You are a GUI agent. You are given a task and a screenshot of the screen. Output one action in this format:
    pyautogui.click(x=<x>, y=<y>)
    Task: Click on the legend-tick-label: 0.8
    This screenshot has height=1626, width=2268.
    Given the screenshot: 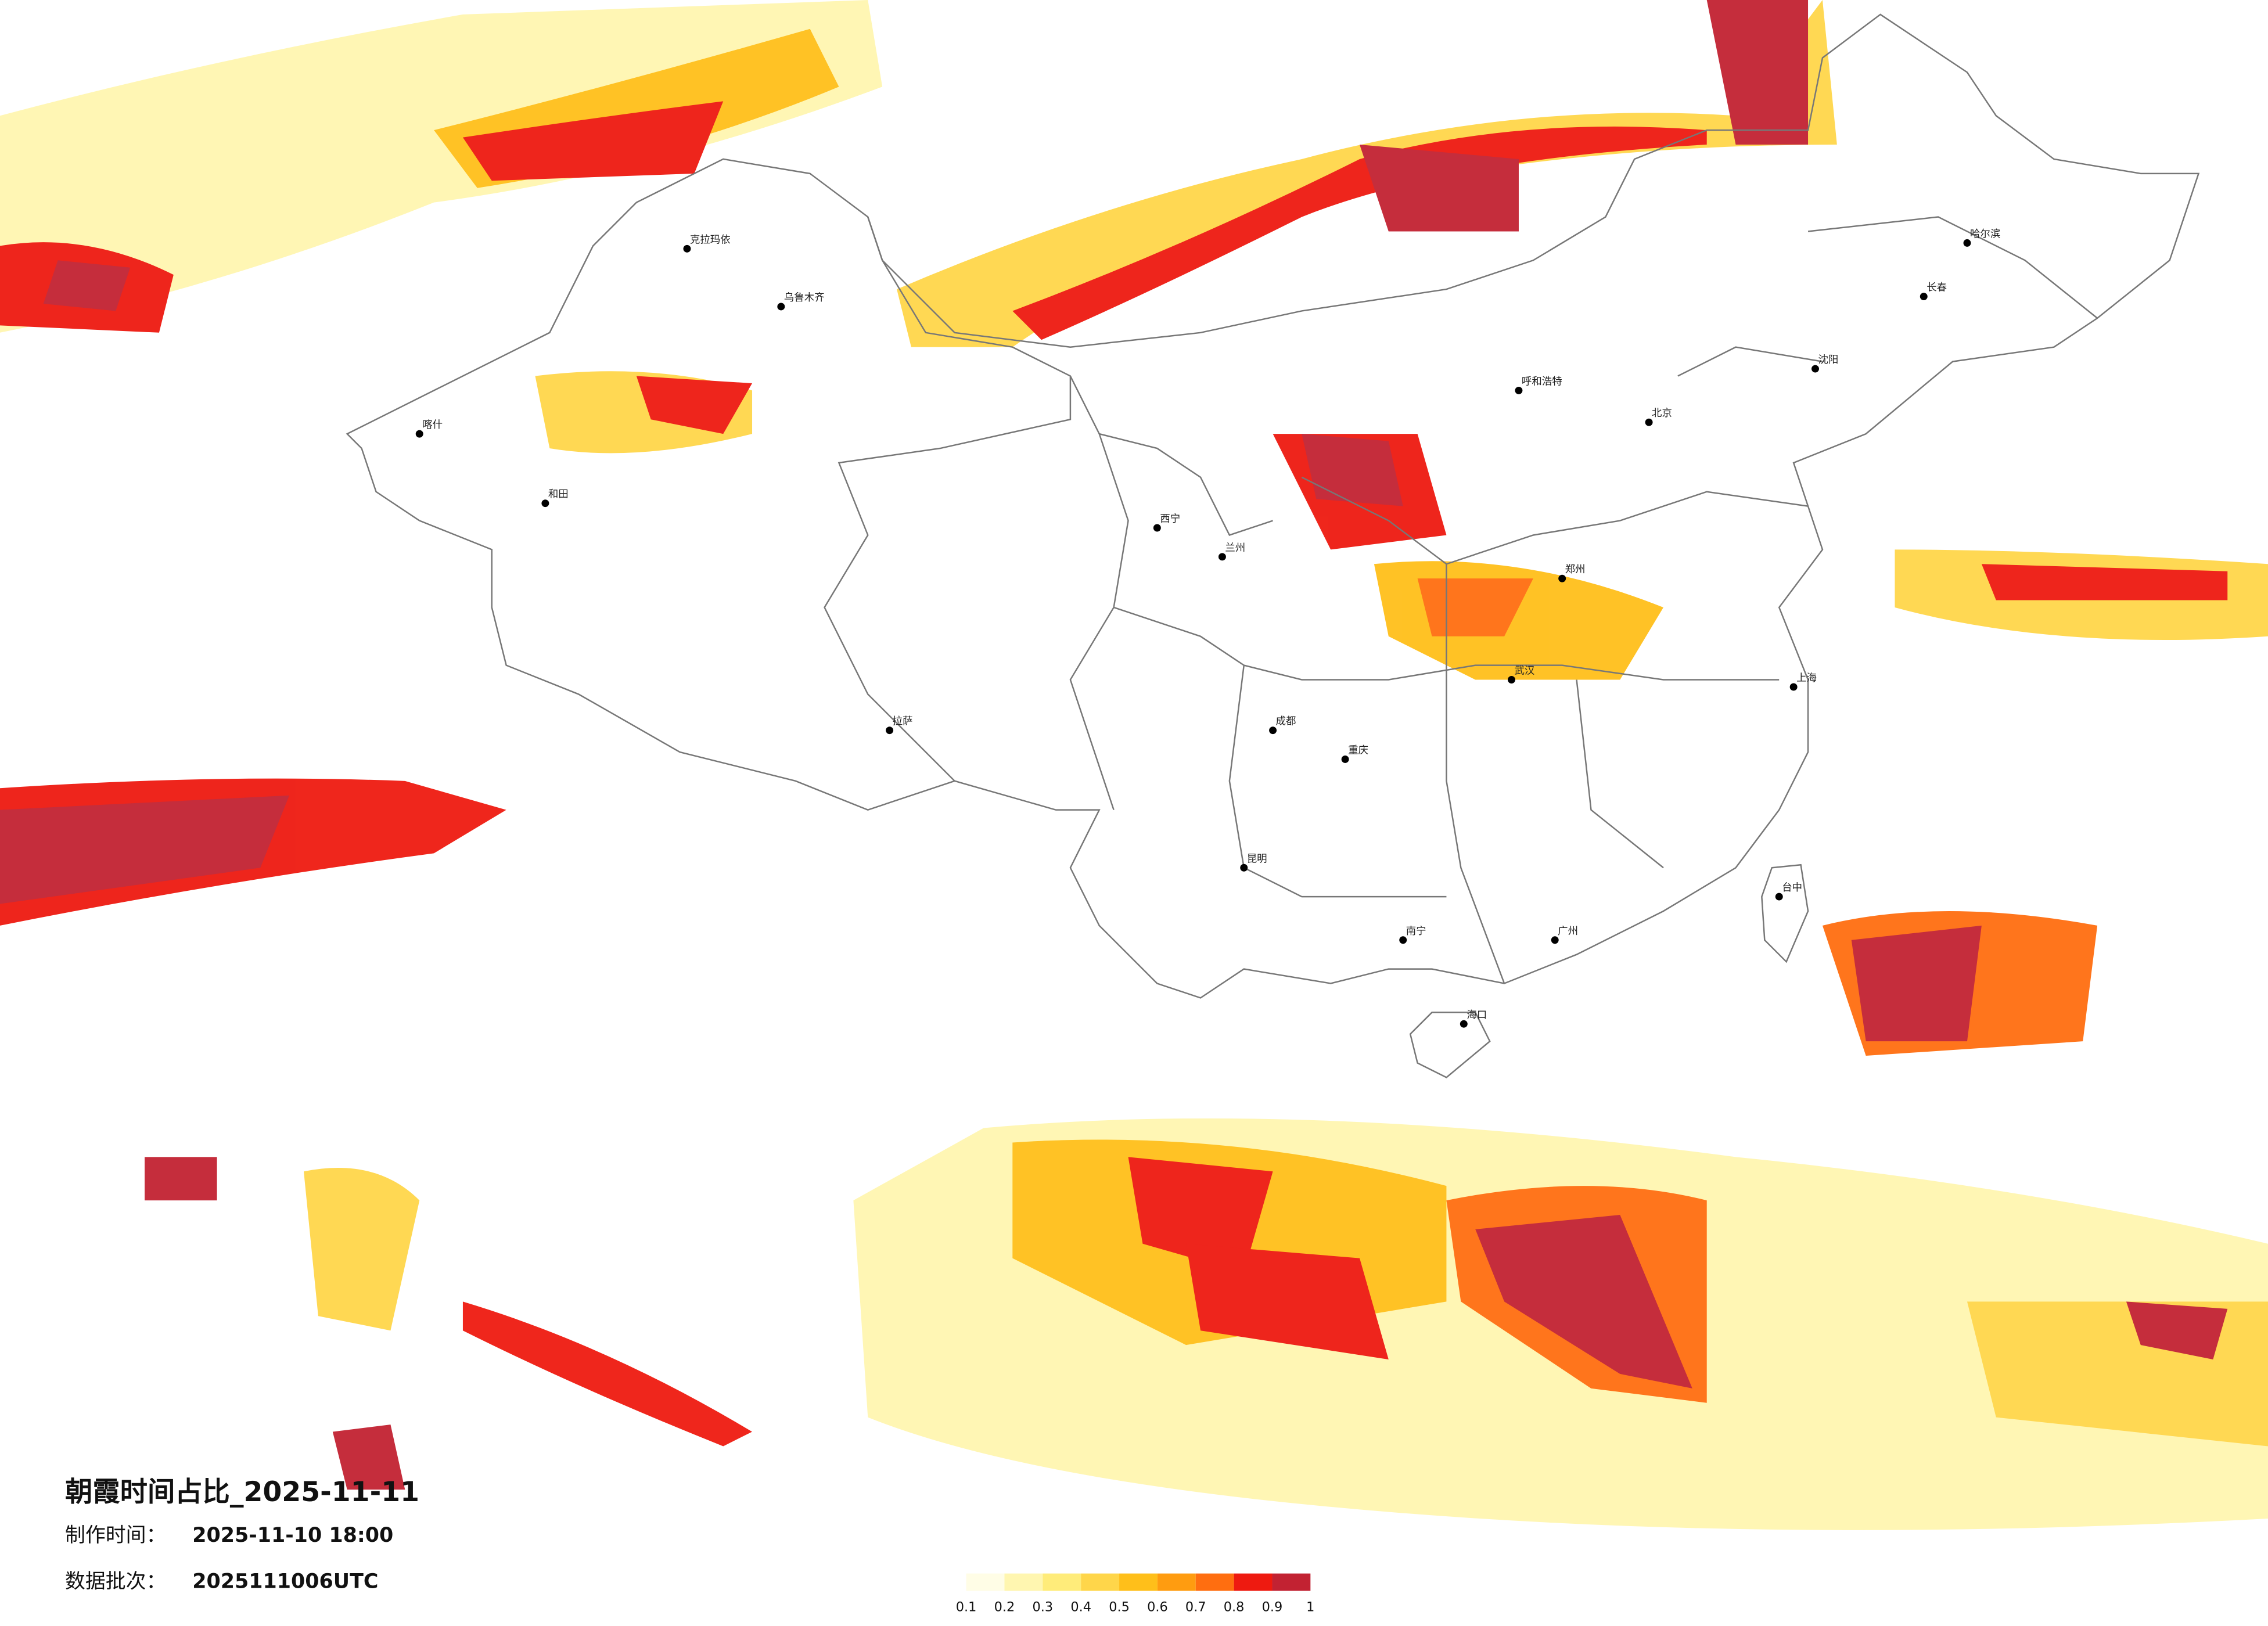 What is the action you would take?
    pyautogui.click(x=1234, y=1606)
    